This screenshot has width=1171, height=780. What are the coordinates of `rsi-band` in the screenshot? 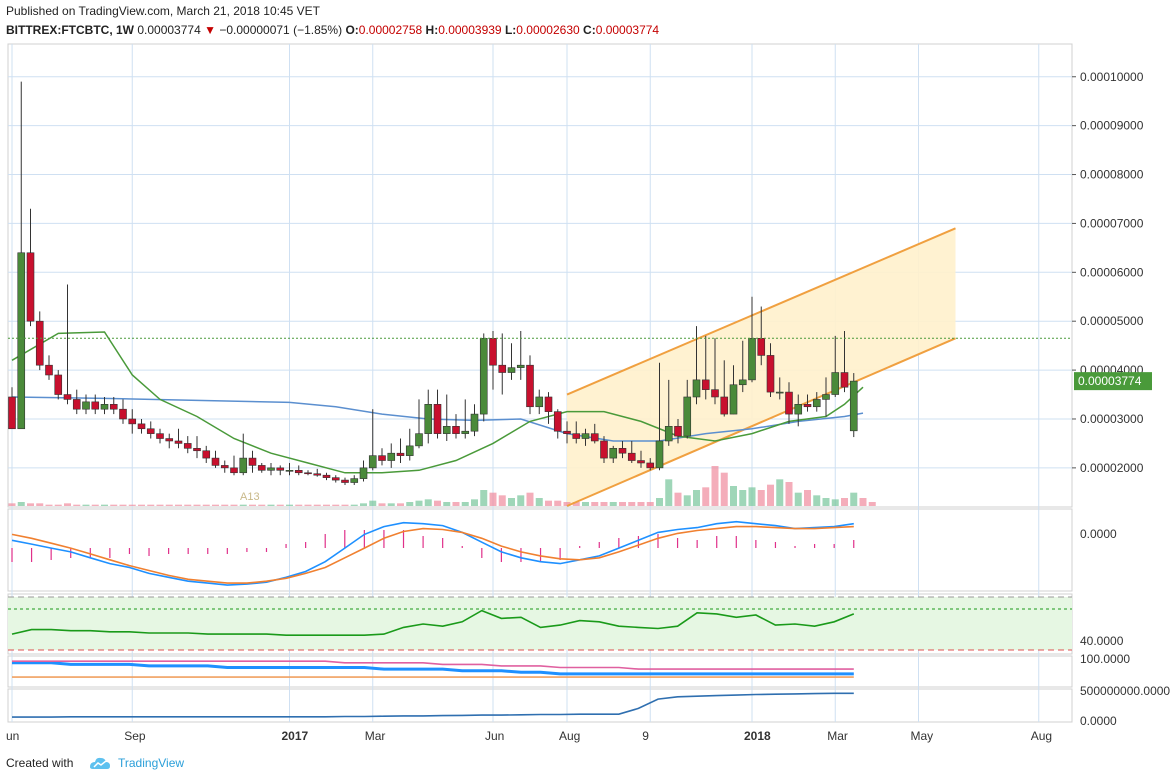 It's located at (540, 623).